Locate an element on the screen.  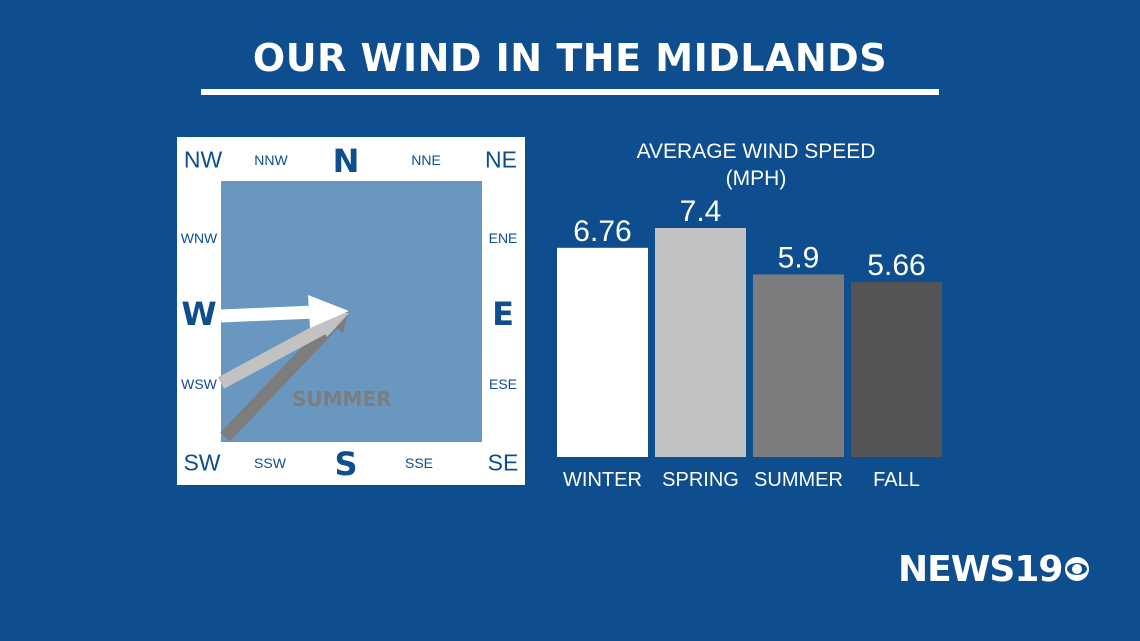
chart-title-line-1: AVERAGE WIND SPEED is located at coordinates (756, 151).